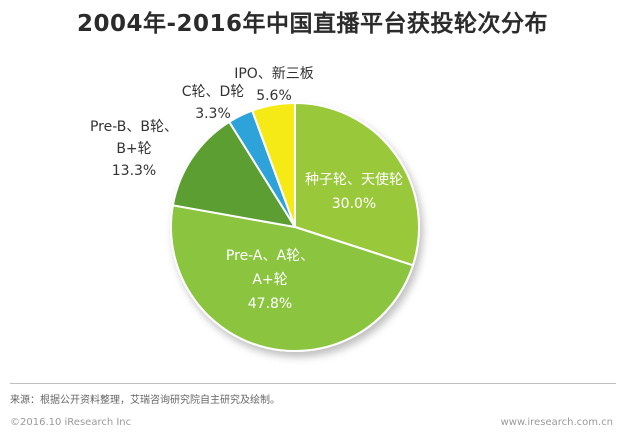 The image size is (625, 440). Describe the element at coordinates (134, 149) in the screenshot. I see `slice-label-2: Pre-B、B轮、 B+轮 13.3%` at that location.